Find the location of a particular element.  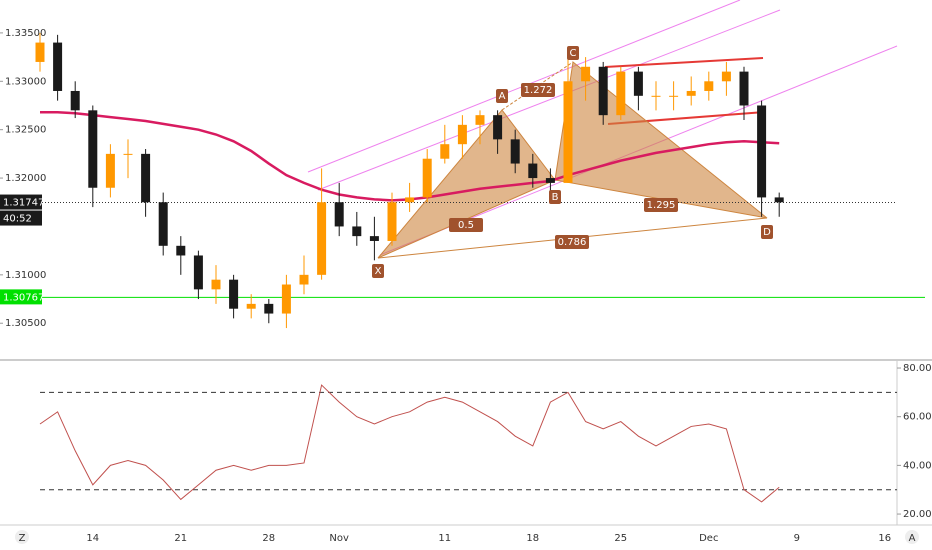

x-tick-label: Dec is located at coordinates (708, 538).